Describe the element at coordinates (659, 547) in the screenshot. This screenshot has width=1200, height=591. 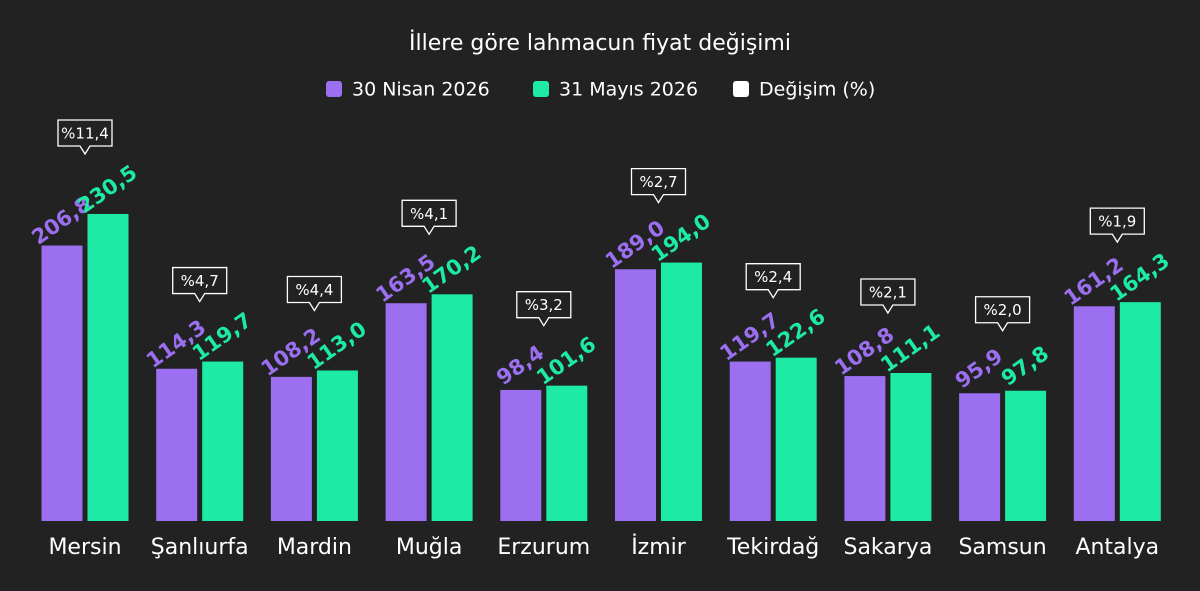
I see `x-tick-label: İzmir` at that location.